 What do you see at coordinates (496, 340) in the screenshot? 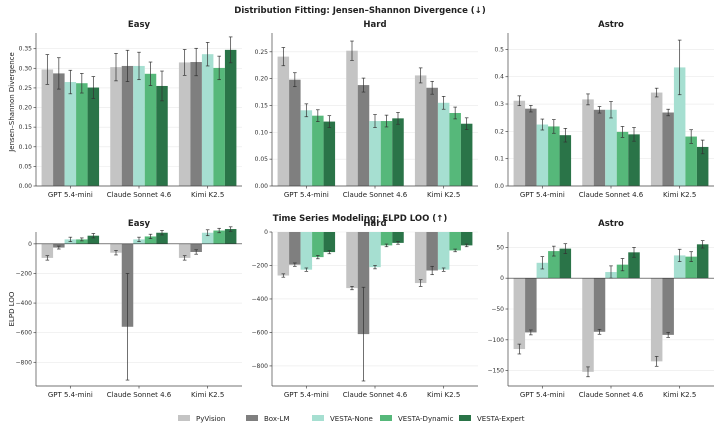
I see `y-tick-label: −100` at bounding box center [496, 340].